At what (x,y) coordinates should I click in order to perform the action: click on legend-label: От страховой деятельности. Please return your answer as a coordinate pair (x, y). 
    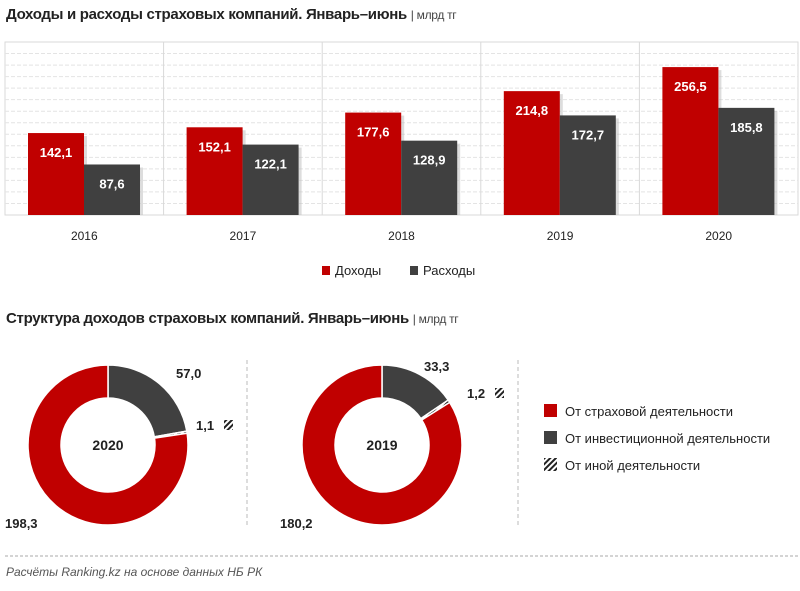
    Looking at the image, I should click on (649, 411).